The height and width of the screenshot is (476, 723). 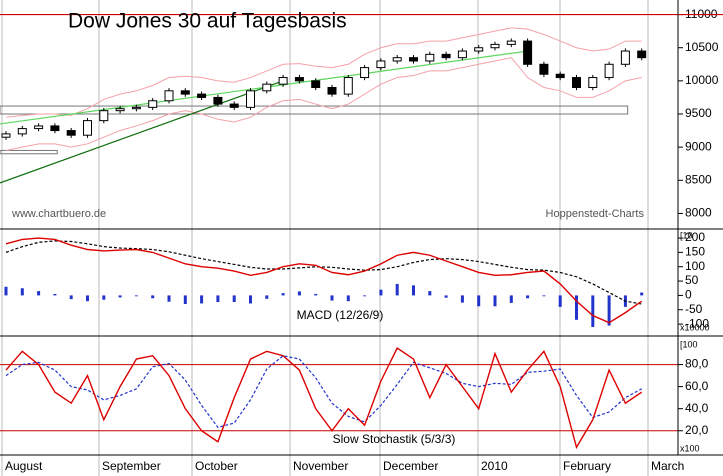 What do you see at coordinates (698, 179) in the screenshot?
I see `y-tick-label: 8500` at bounding box center [698, 179].